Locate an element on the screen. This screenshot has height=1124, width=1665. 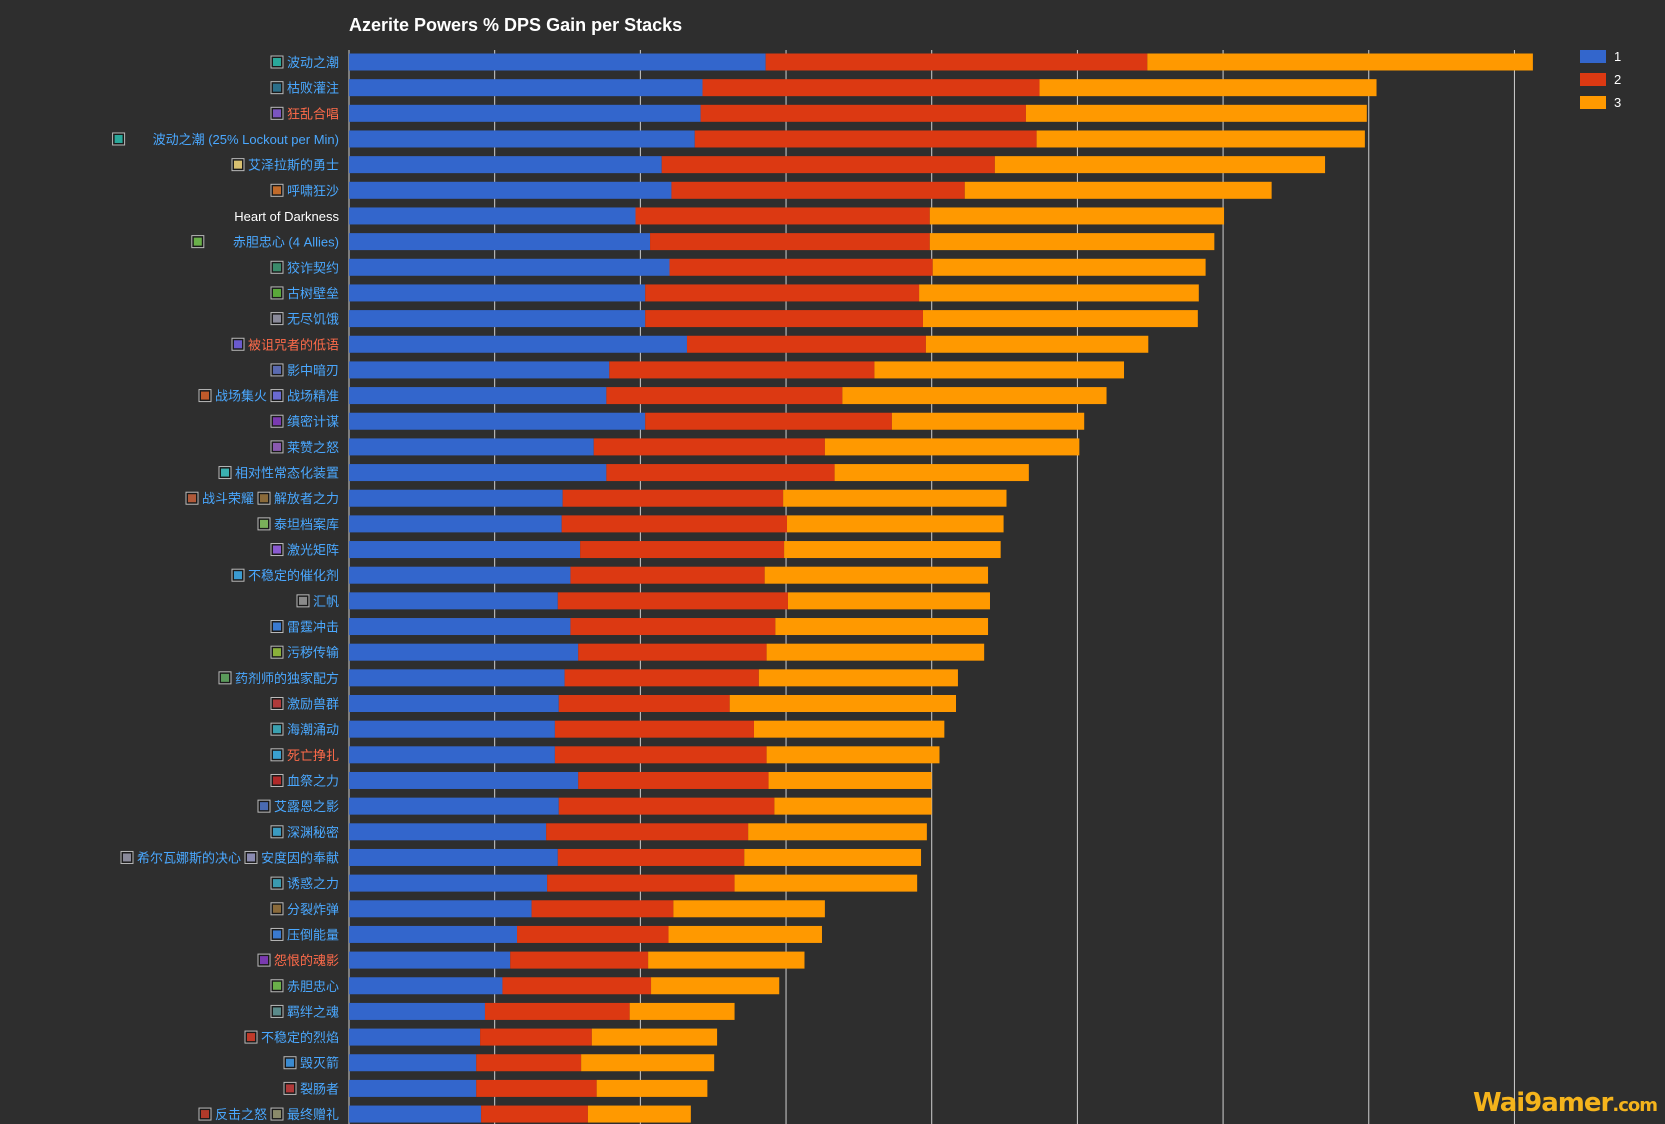
row-label: 污秽传输 is located at coordinates (313, 652).